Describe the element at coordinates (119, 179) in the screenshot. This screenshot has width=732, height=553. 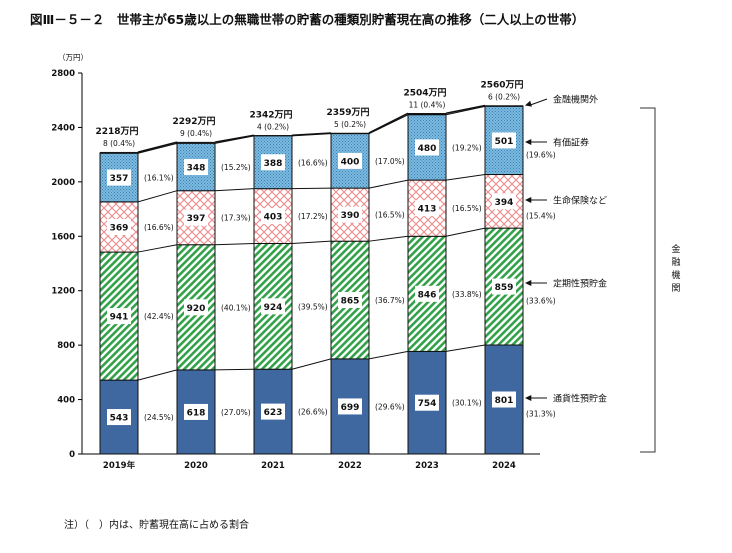
I see `value-label: 357` at that location.